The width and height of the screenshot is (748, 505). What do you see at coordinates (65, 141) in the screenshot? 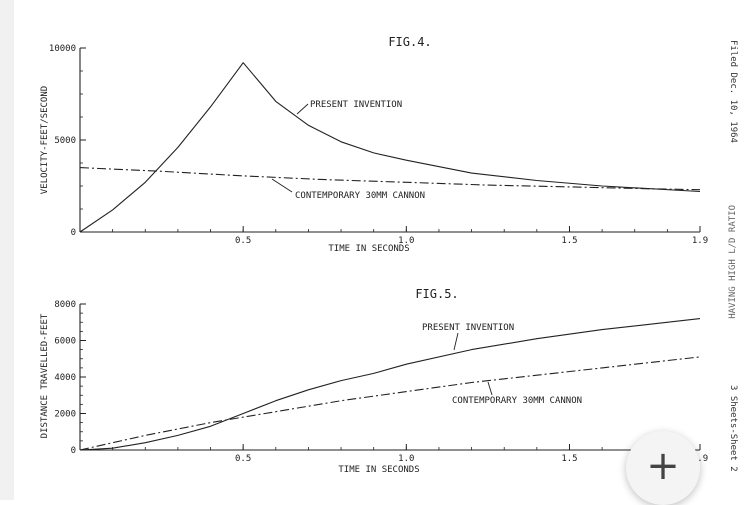
I see `fig4-y-tick-label: 5000` at bounding box center [65, 141].